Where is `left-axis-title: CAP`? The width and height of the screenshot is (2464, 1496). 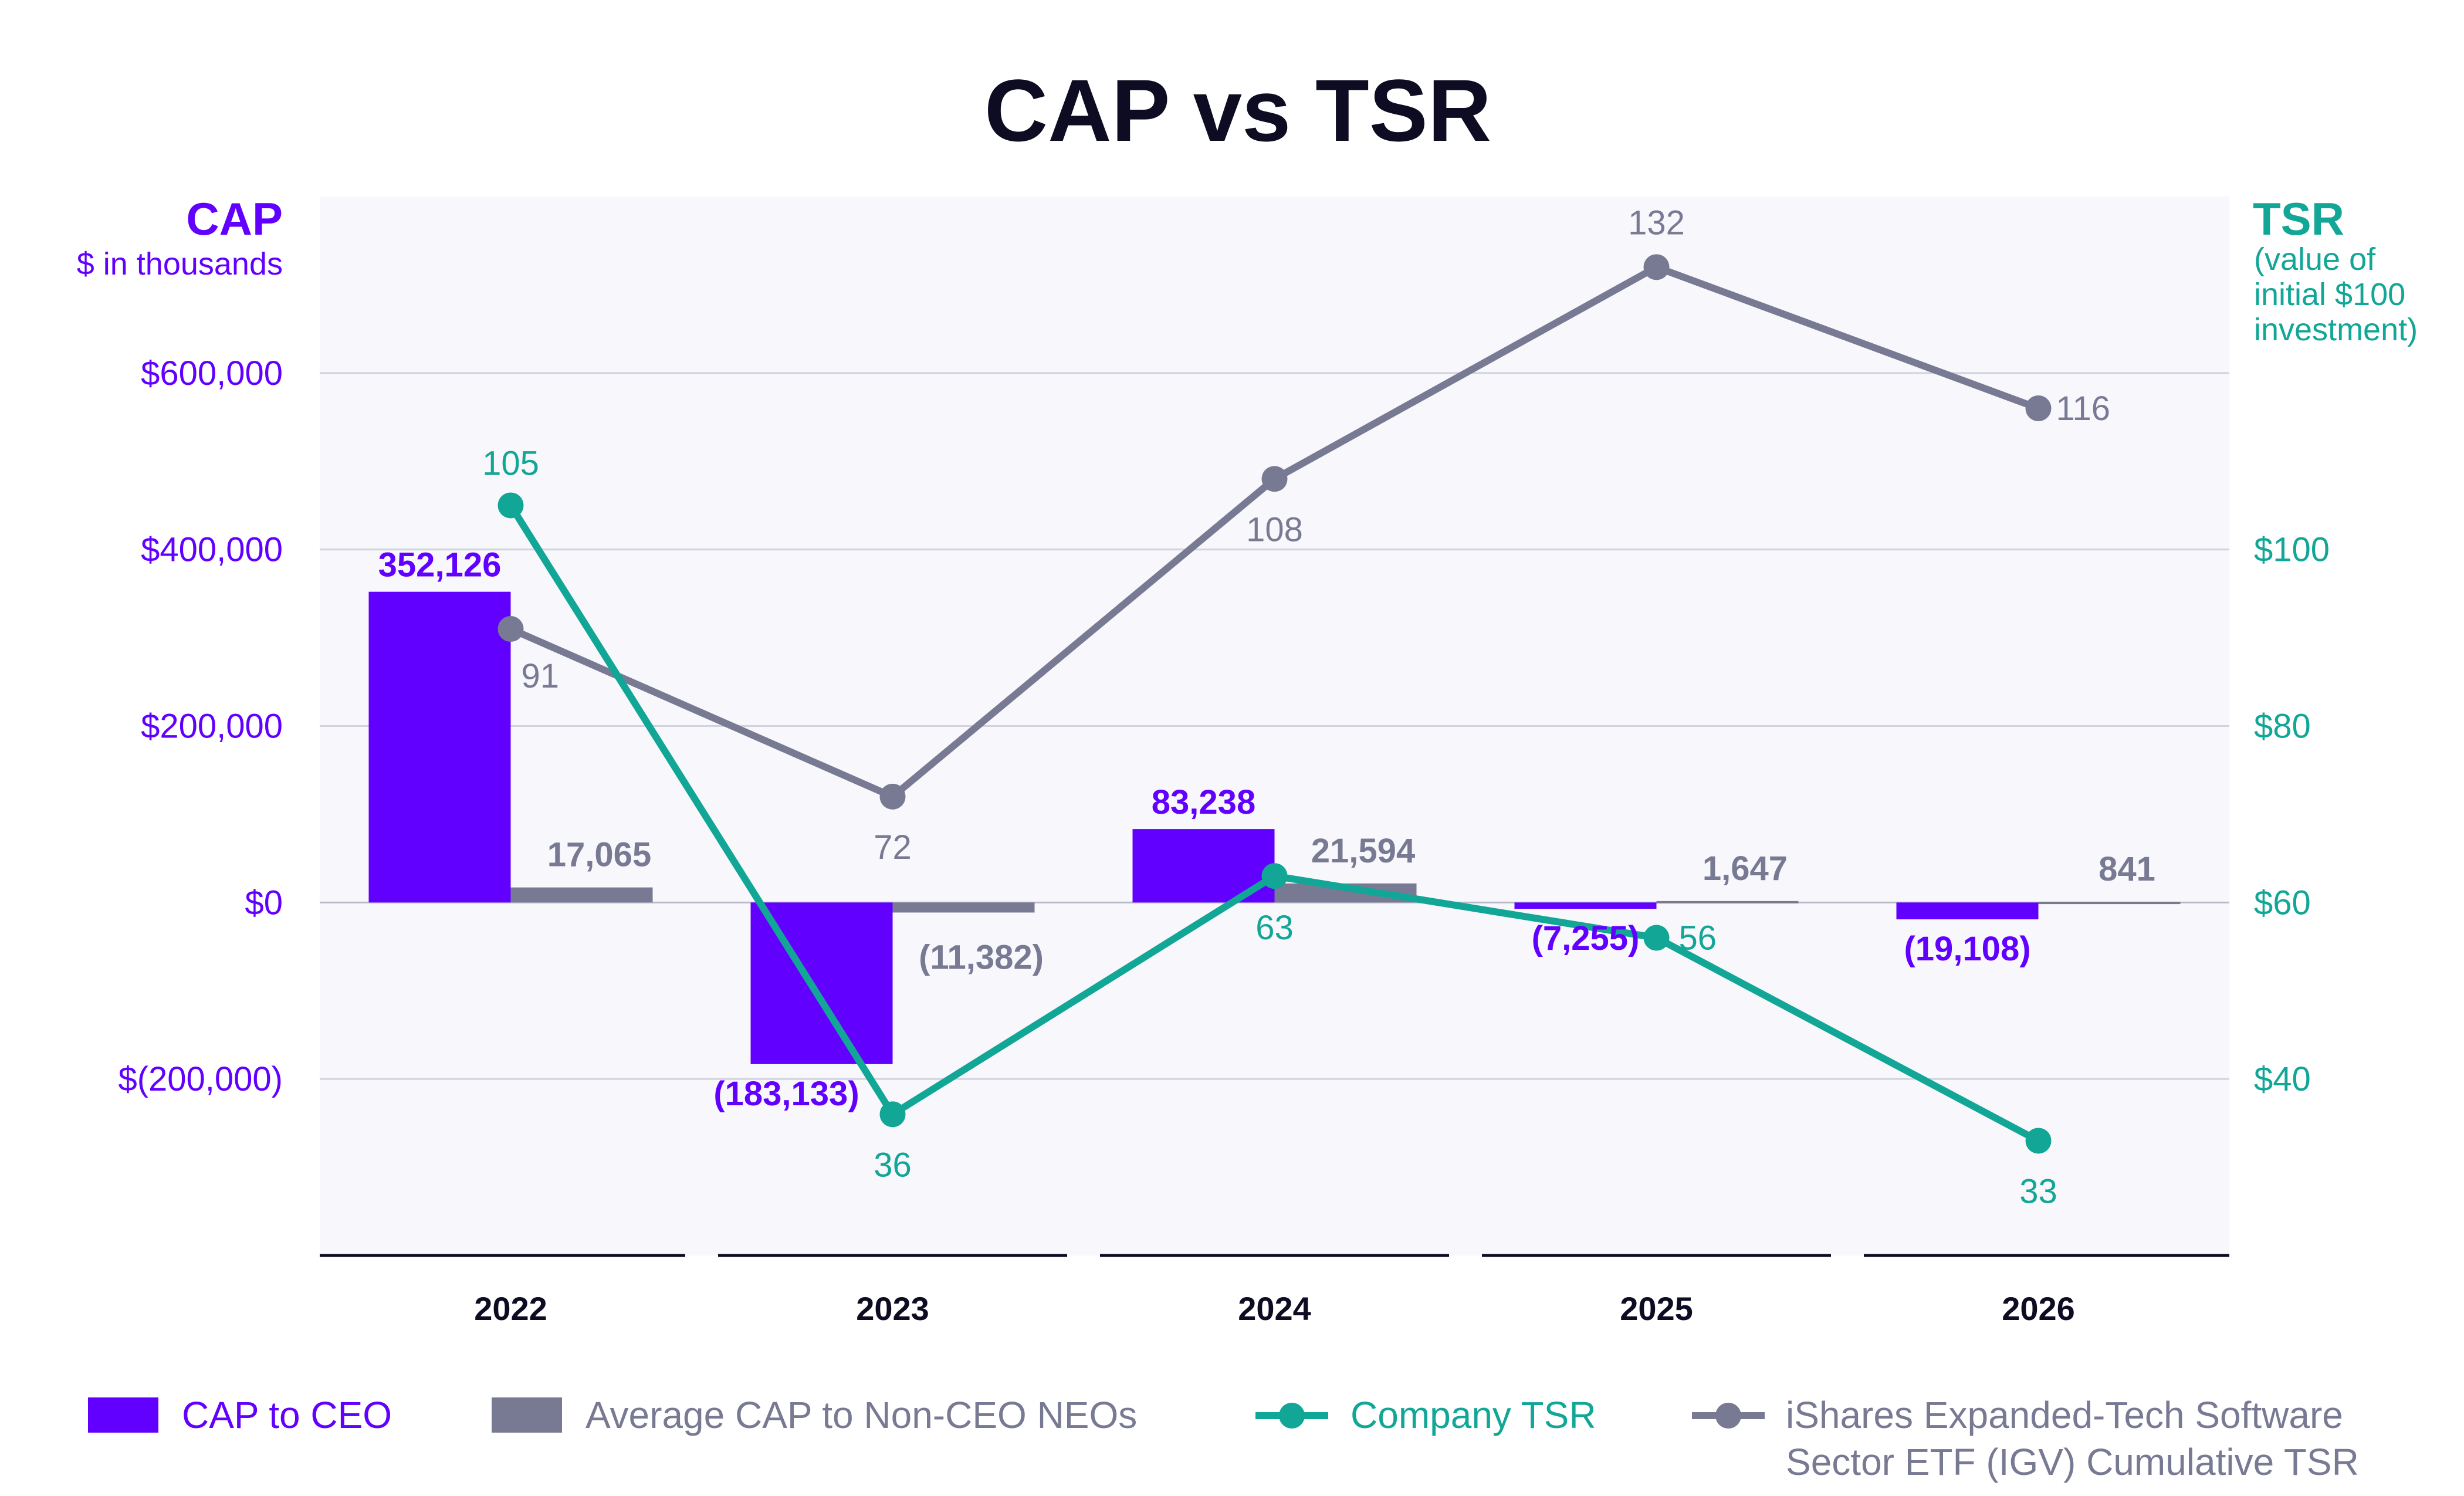
left-axis-title: CAP is located at coordinates (235, 219).